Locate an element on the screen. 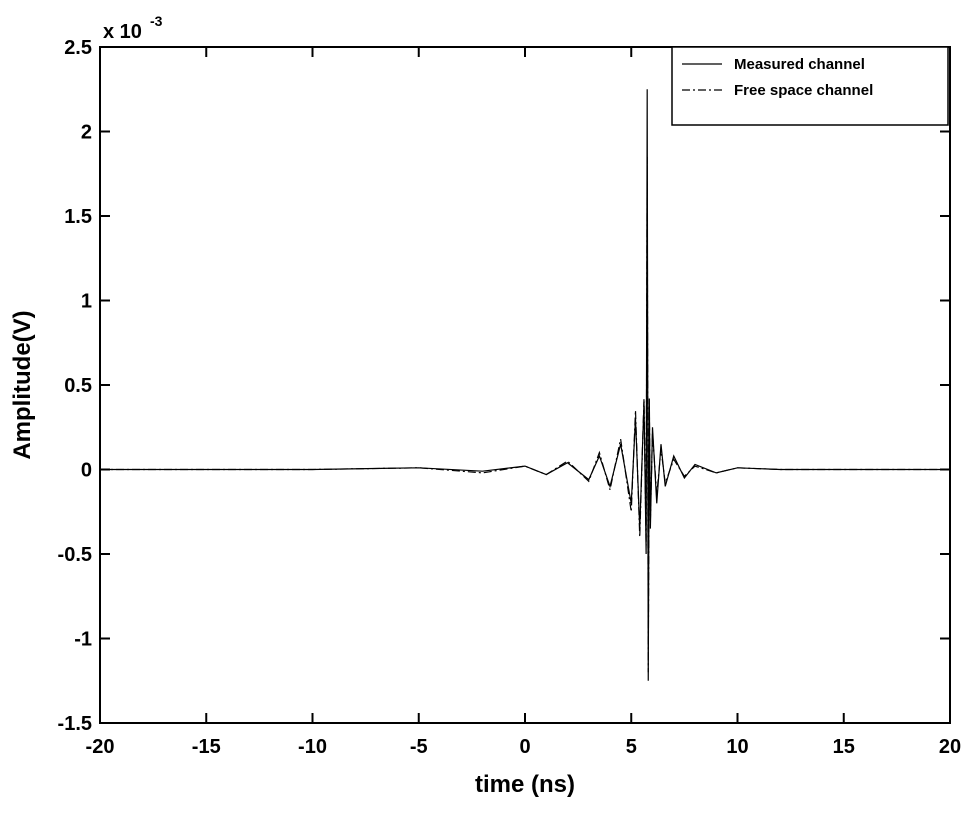 This screenshot has width=970, height=813. x-tick-label: 0 is located at coordinates (524, 747).